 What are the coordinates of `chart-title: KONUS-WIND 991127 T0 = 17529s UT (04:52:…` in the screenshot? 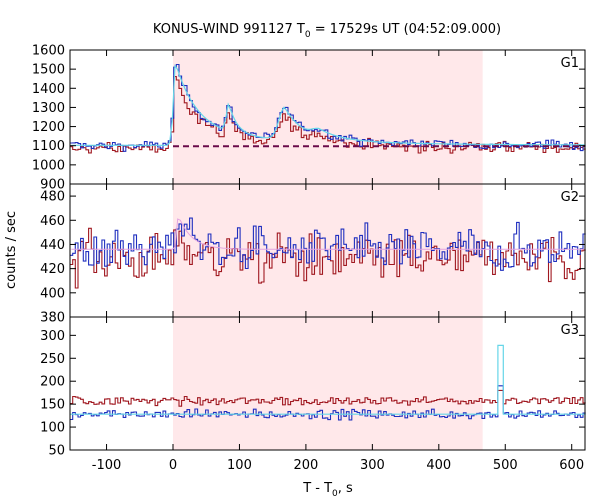 It's located at (327, 31).